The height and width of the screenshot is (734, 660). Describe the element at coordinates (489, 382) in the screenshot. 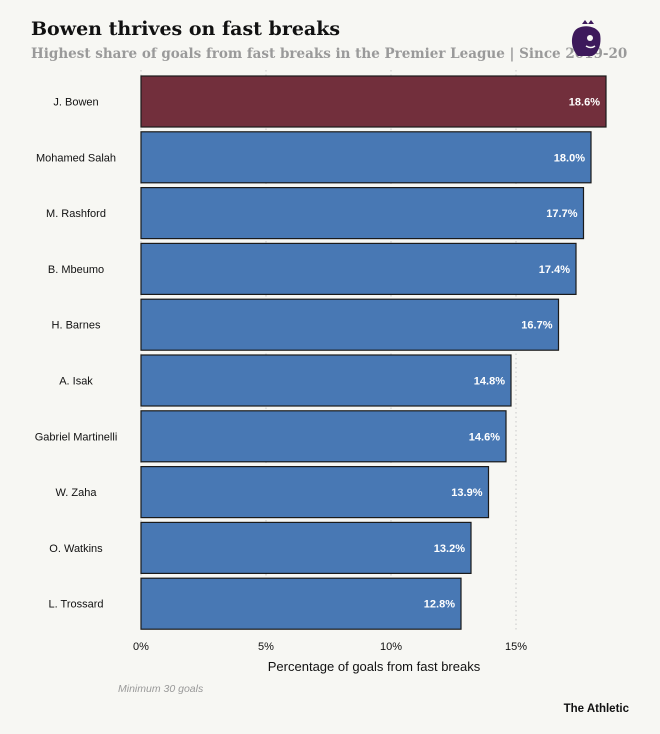

I see `bar-value-label: 14.8%` at that location.